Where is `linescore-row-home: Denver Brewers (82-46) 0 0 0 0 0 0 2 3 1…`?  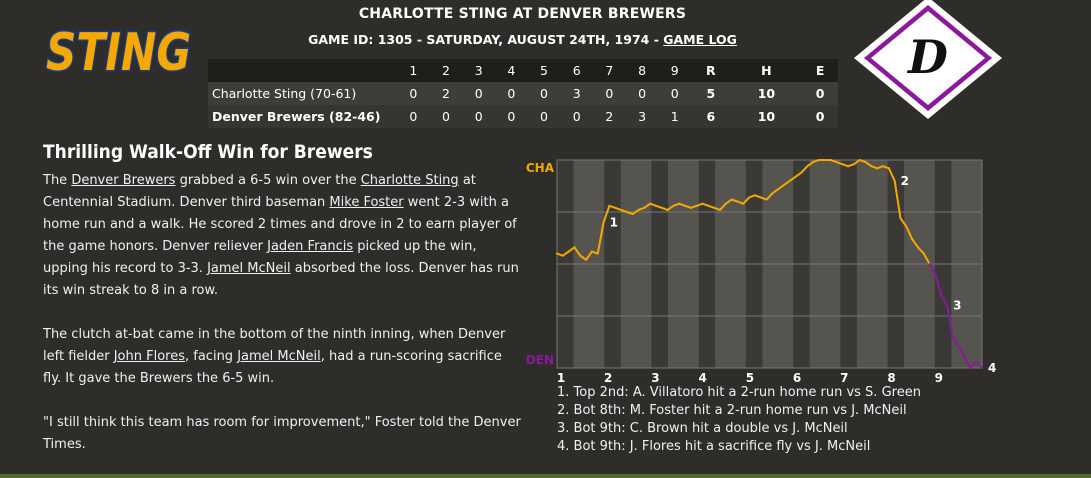
linescore-row-home: Denver Brewers (82-46) 0 0 0 0 0 0 2 3 1… is located at coordinates (523, 116).